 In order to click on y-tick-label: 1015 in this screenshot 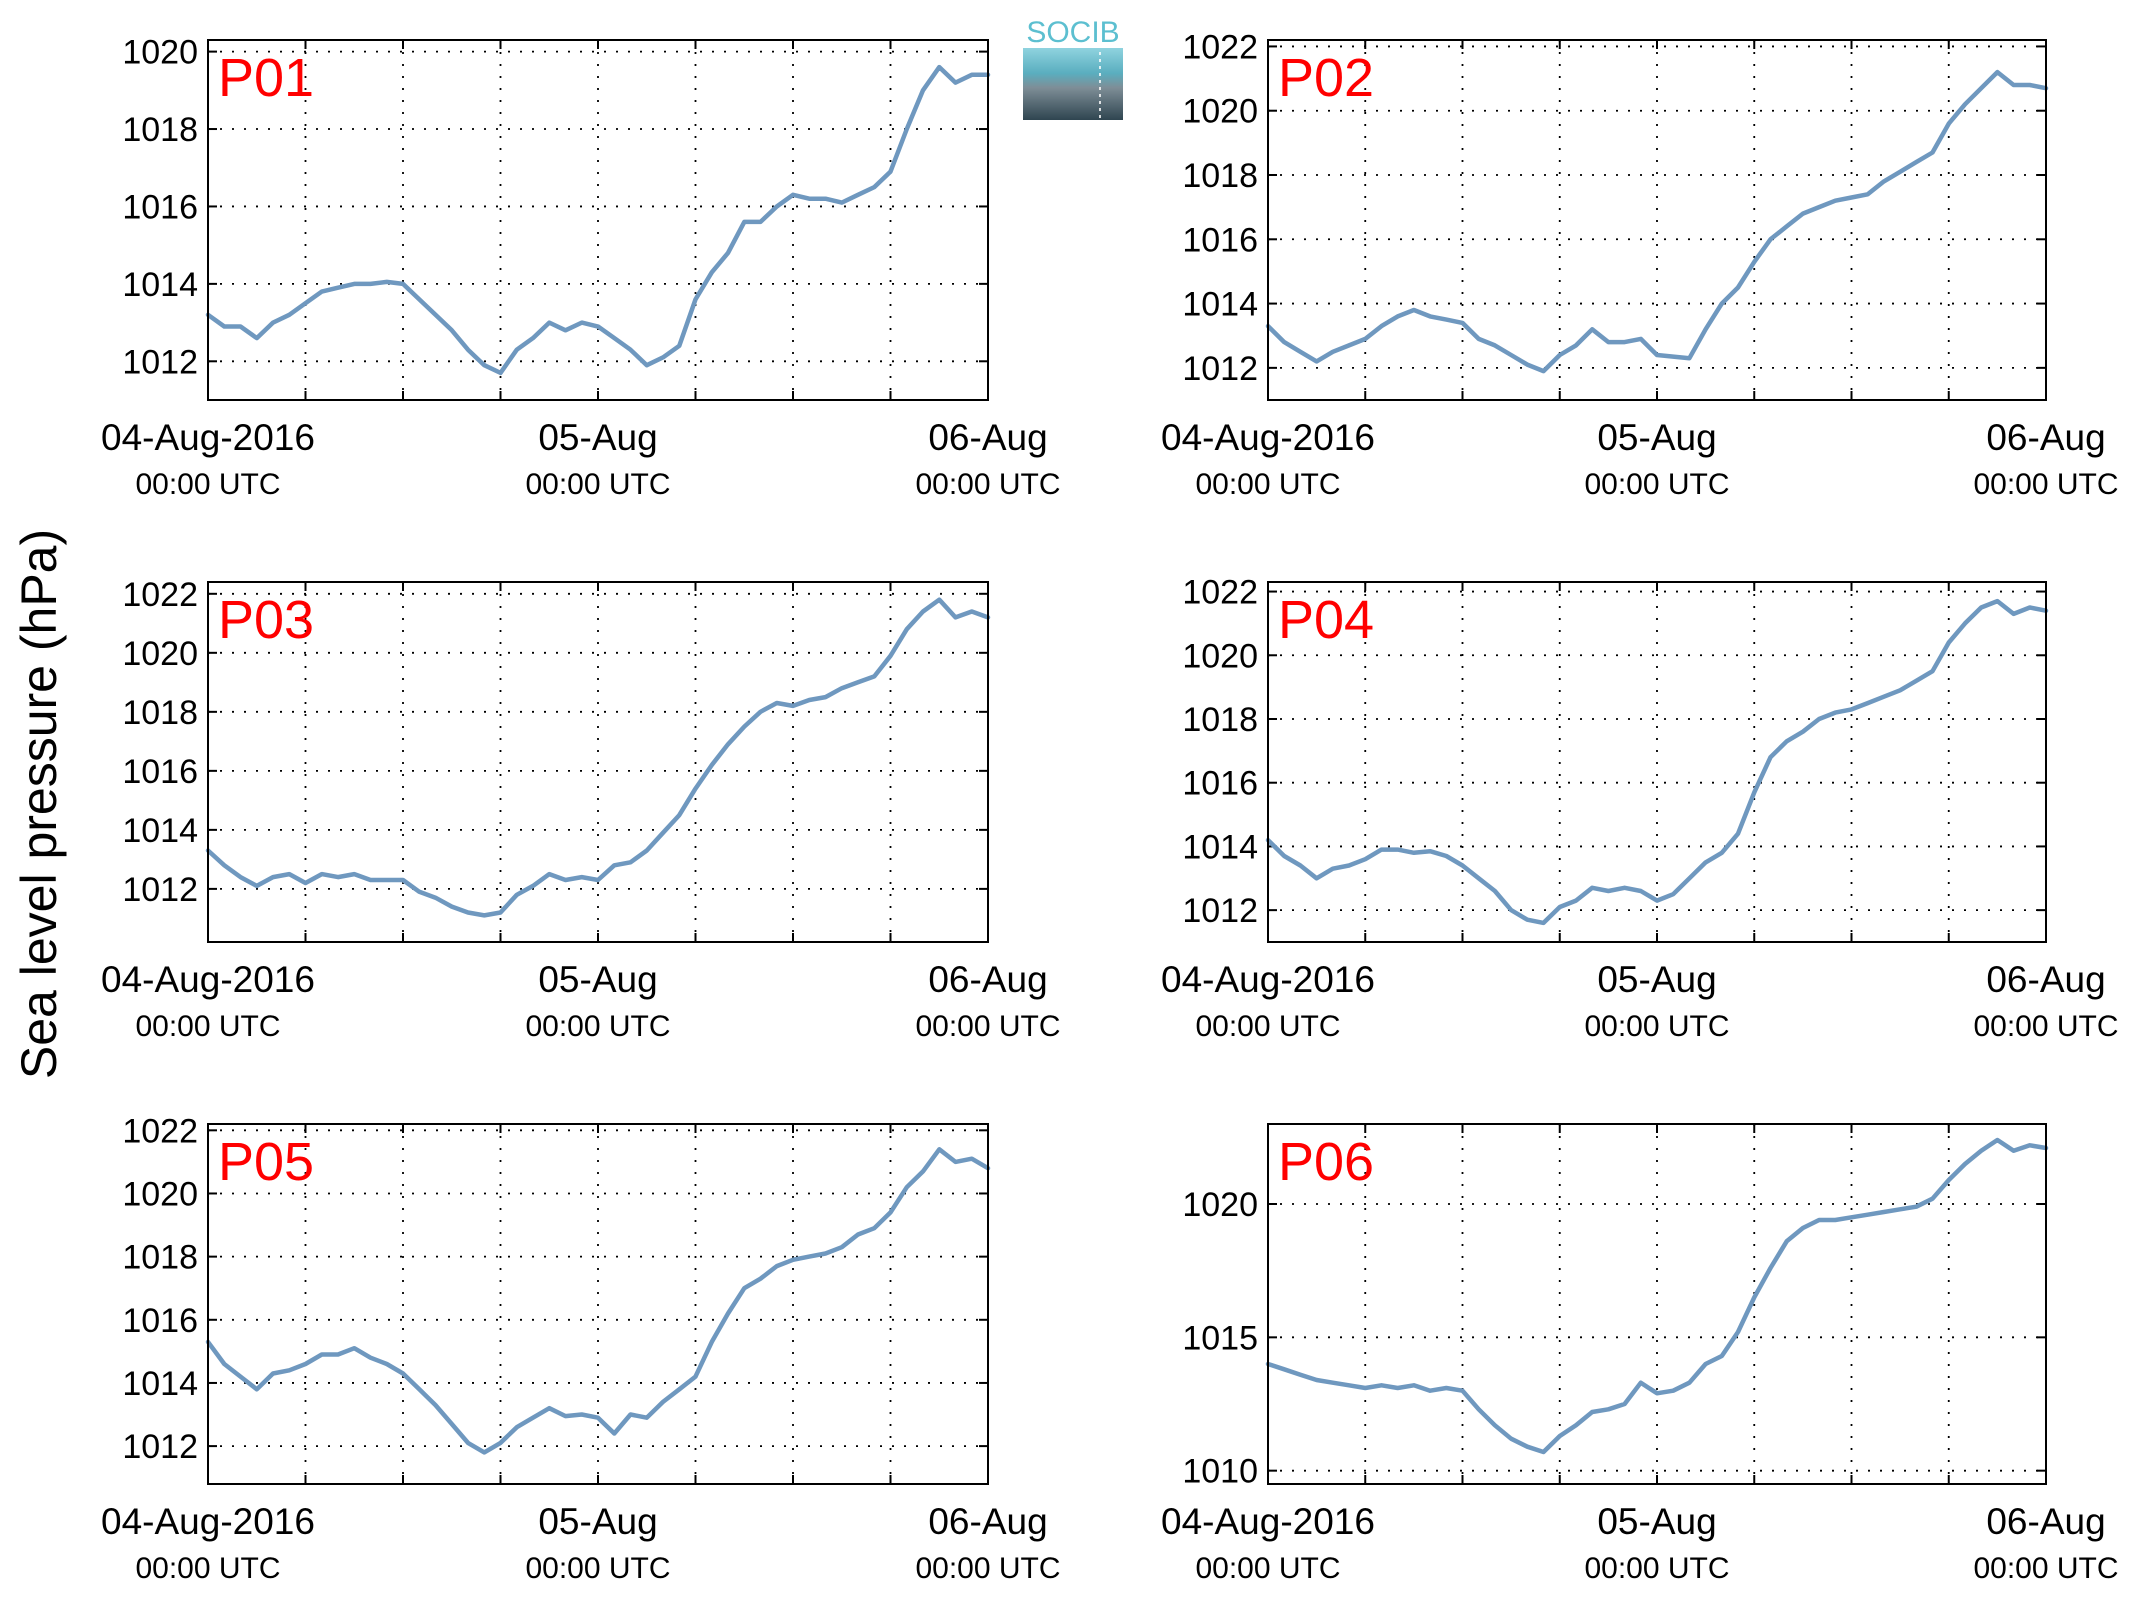, I will do `click(1220, 1338)`.